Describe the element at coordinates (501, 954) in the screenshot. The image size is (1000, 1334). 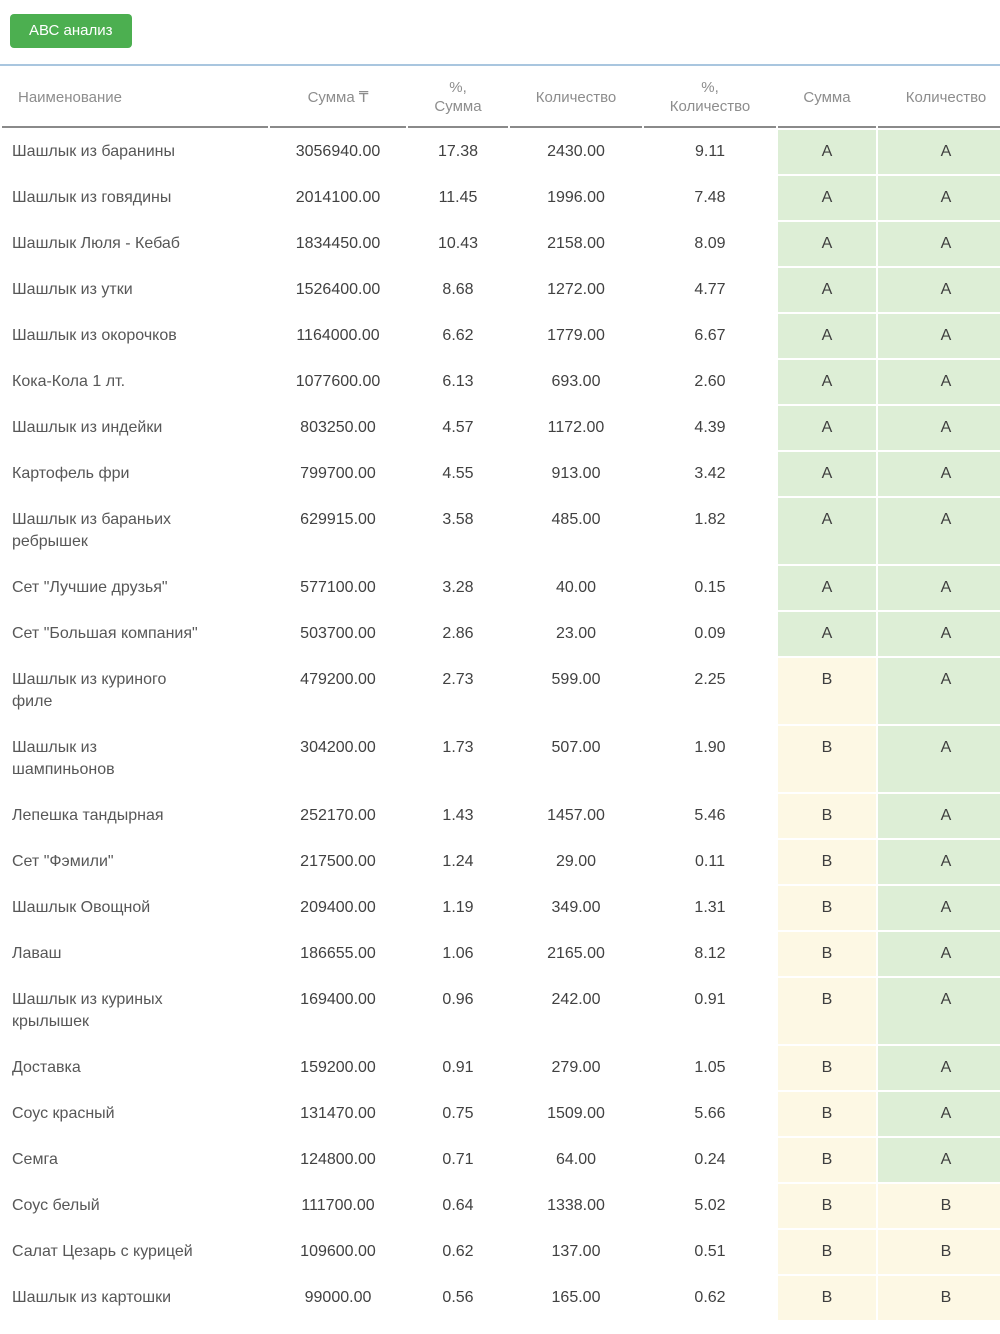
I see `table-row: Лаваш 186655.00 1.06 2165.00 8.12 B A` at that location.